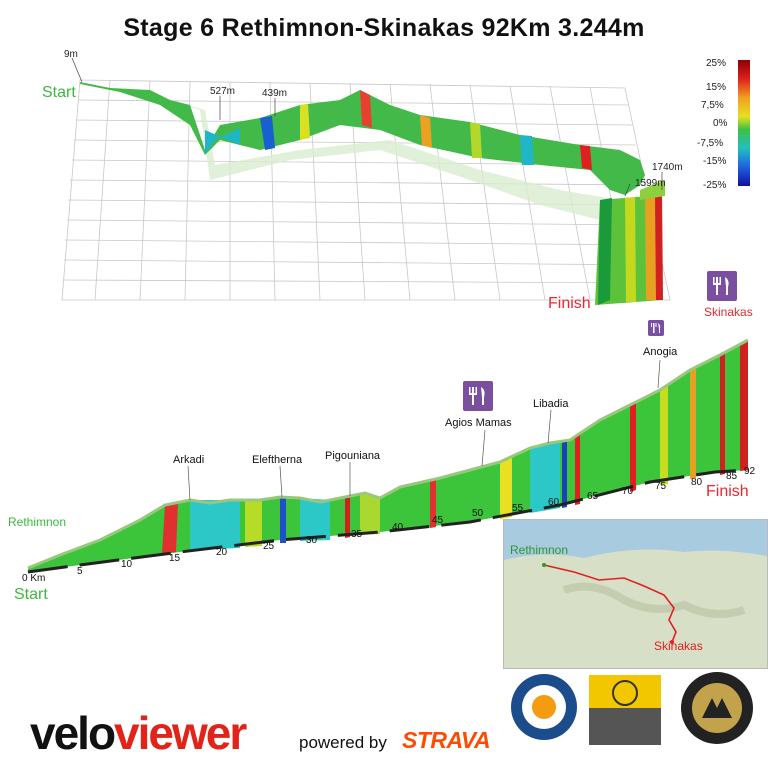 The width and height of the screenshot is (768, 768). Describe the element at coordinates (80, 571) in the screenshot. I see `km-tick: 5` at that location.